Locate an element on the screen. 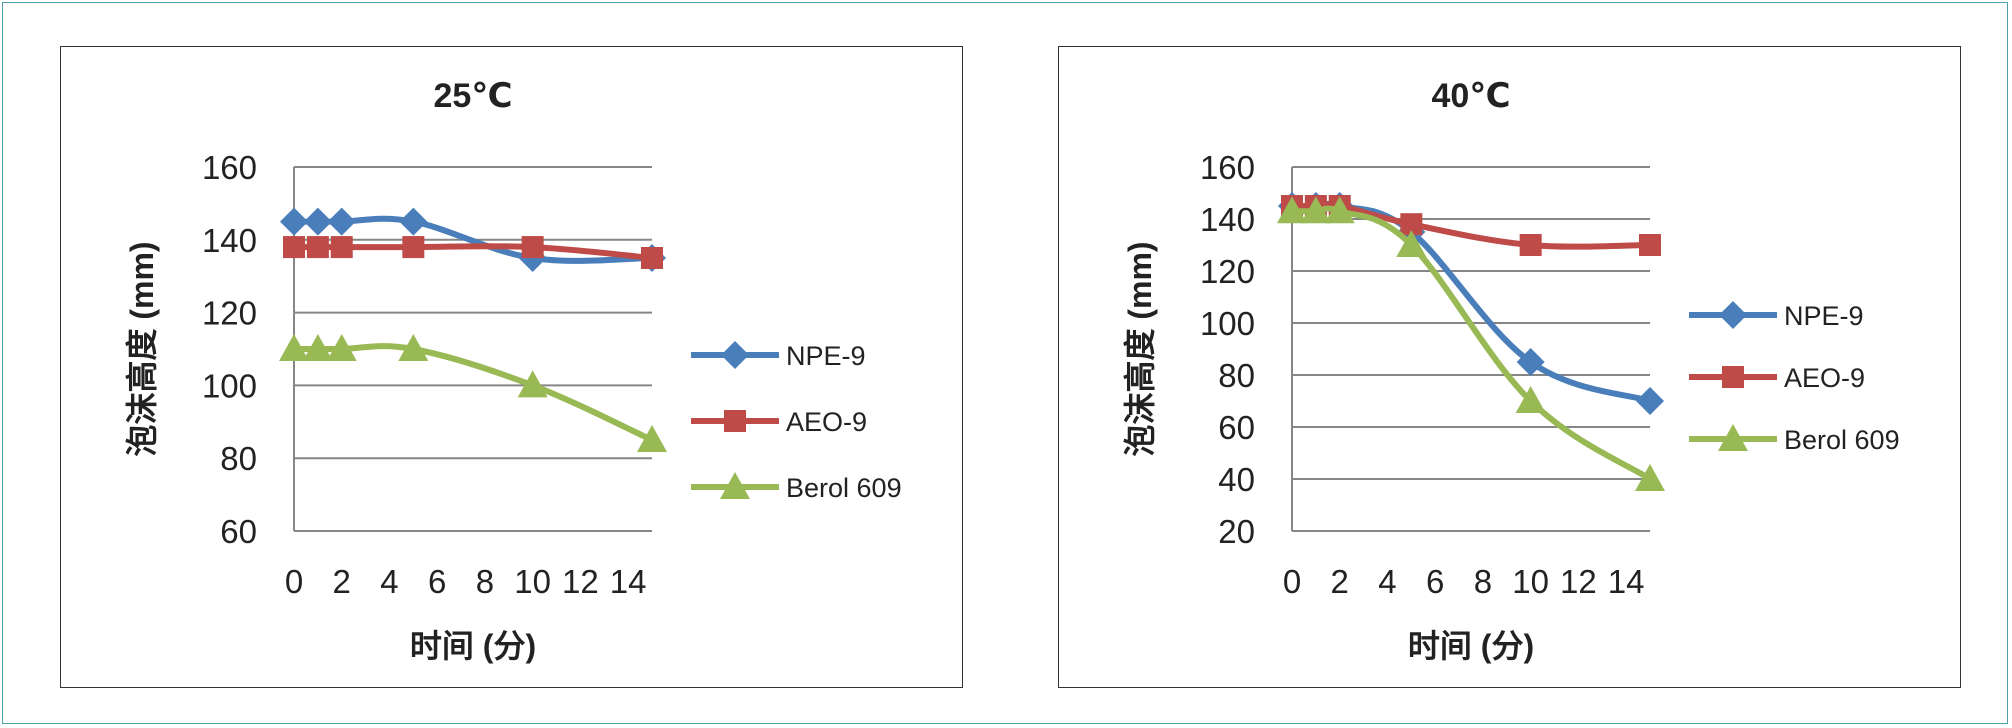  y-tick-label: 40 is located at coordinates (1236, 479).